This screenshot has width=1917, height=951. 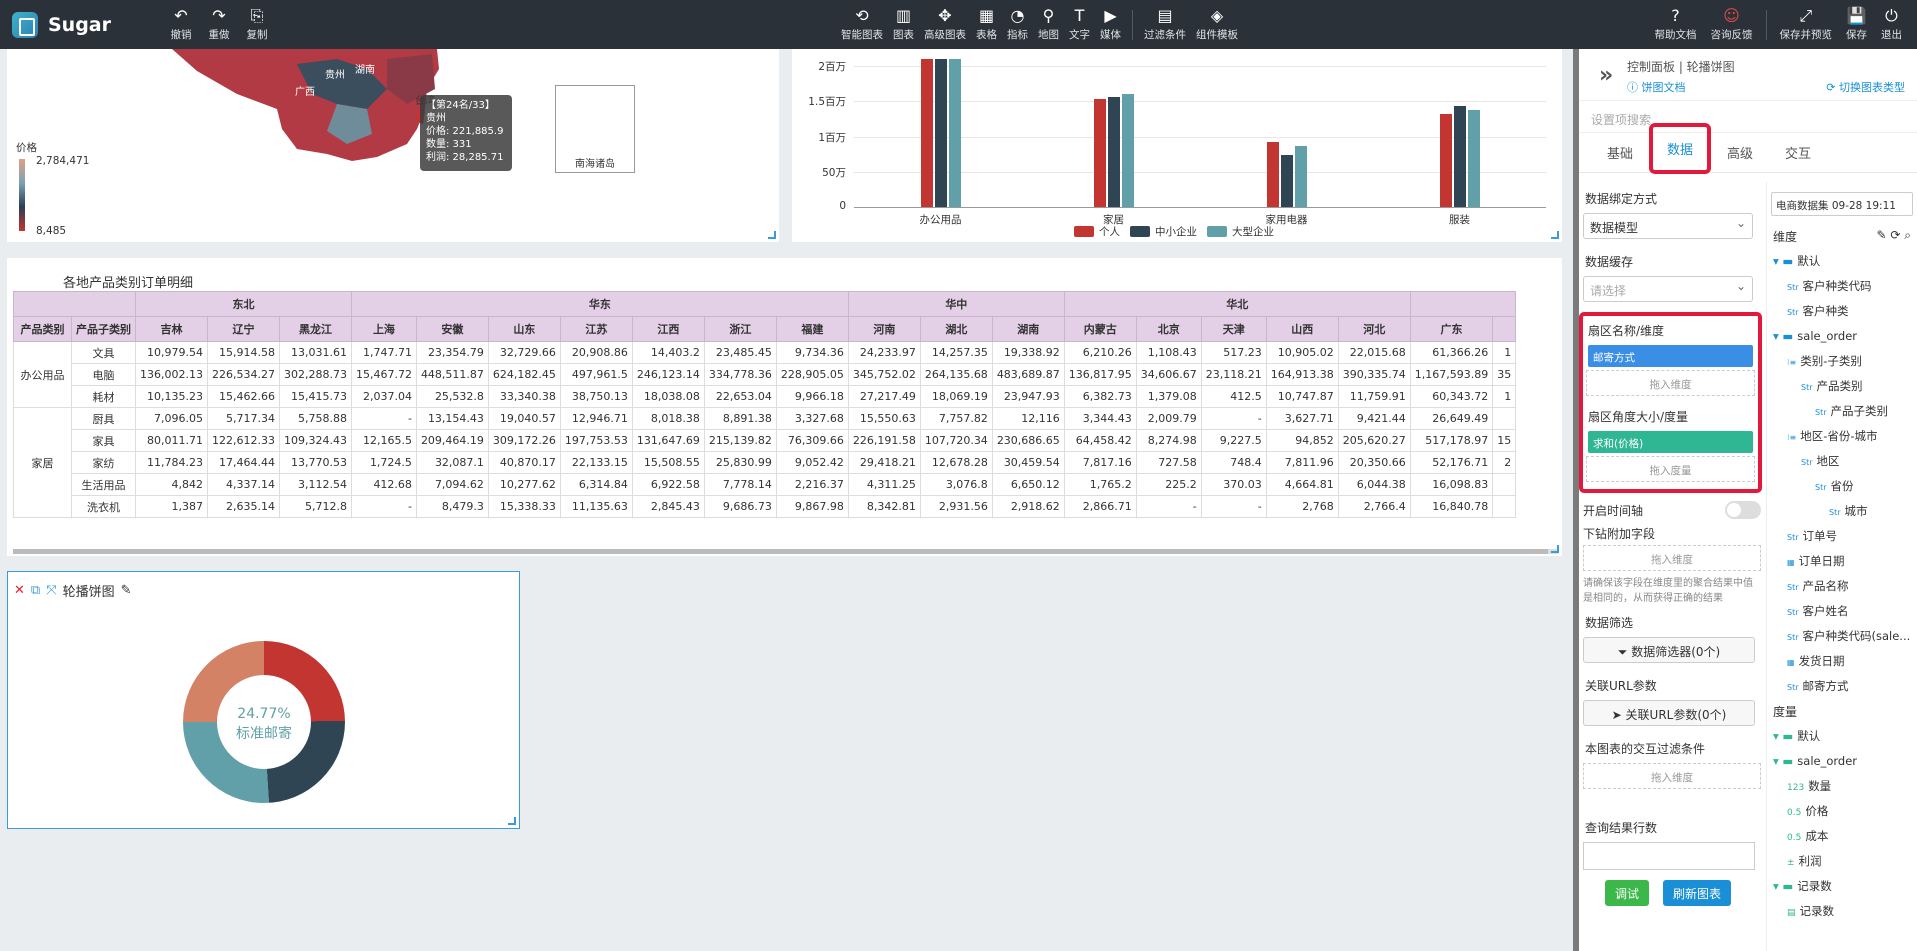 What do you see at coordinates (1100, 329) in the screenshot?
I see `column-header: 内蒙古` at bounding box center [1100, 329].